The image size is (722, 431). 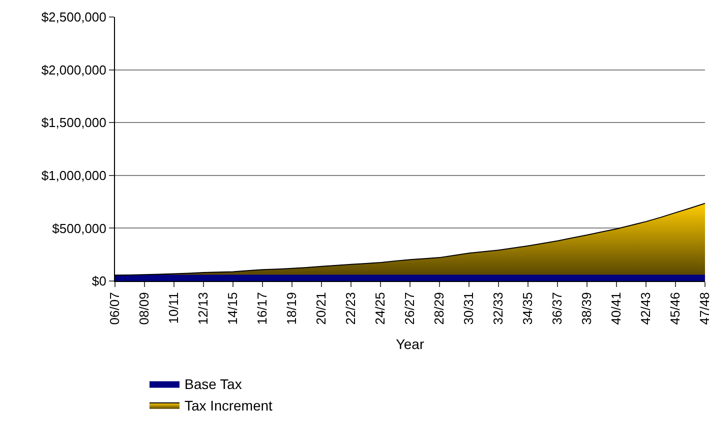 What do you see at coordinates (292, 308) in the screenshot?
I see `x-tick-label: 18/19` at bounding box center [292, 308].